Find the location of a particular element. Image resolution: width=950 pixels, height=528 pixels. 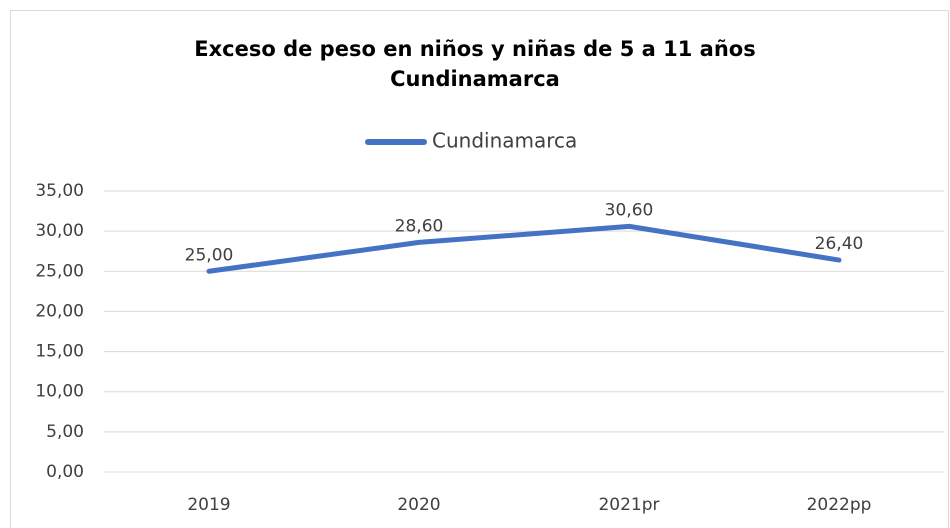

x-tick-label: 2021pr is located at coordinates (628, 505).